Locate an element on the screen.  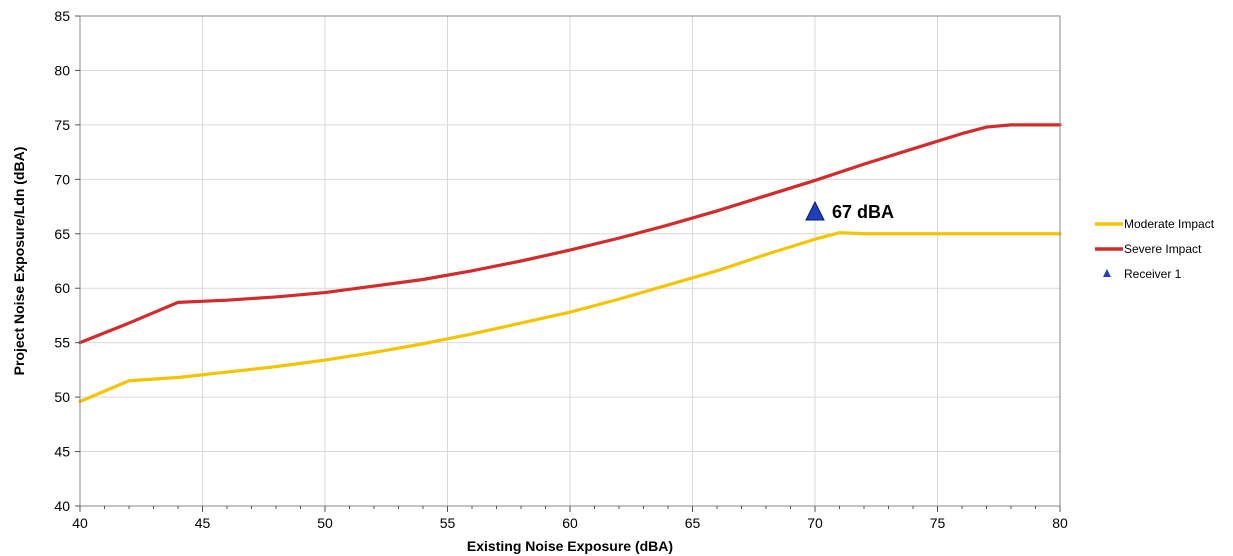
y-tick-label: 45 is located at coordinates (62, 452).